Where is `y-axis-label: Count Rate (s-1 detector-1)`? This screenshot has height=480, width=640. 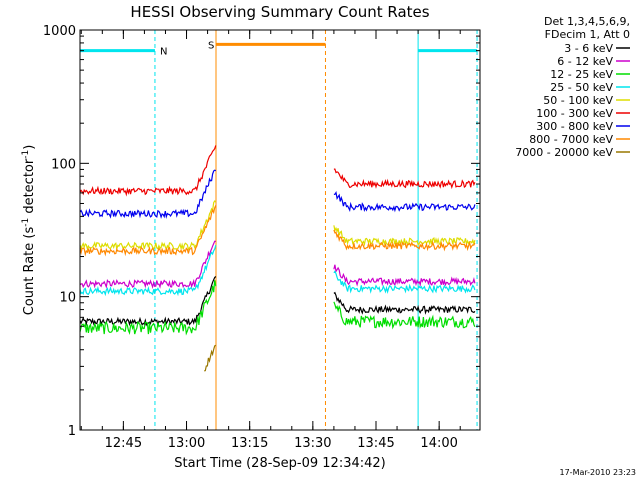
y-axis-label: Count Rate (s-1 detector-1) is located at coordinates (29, 230).